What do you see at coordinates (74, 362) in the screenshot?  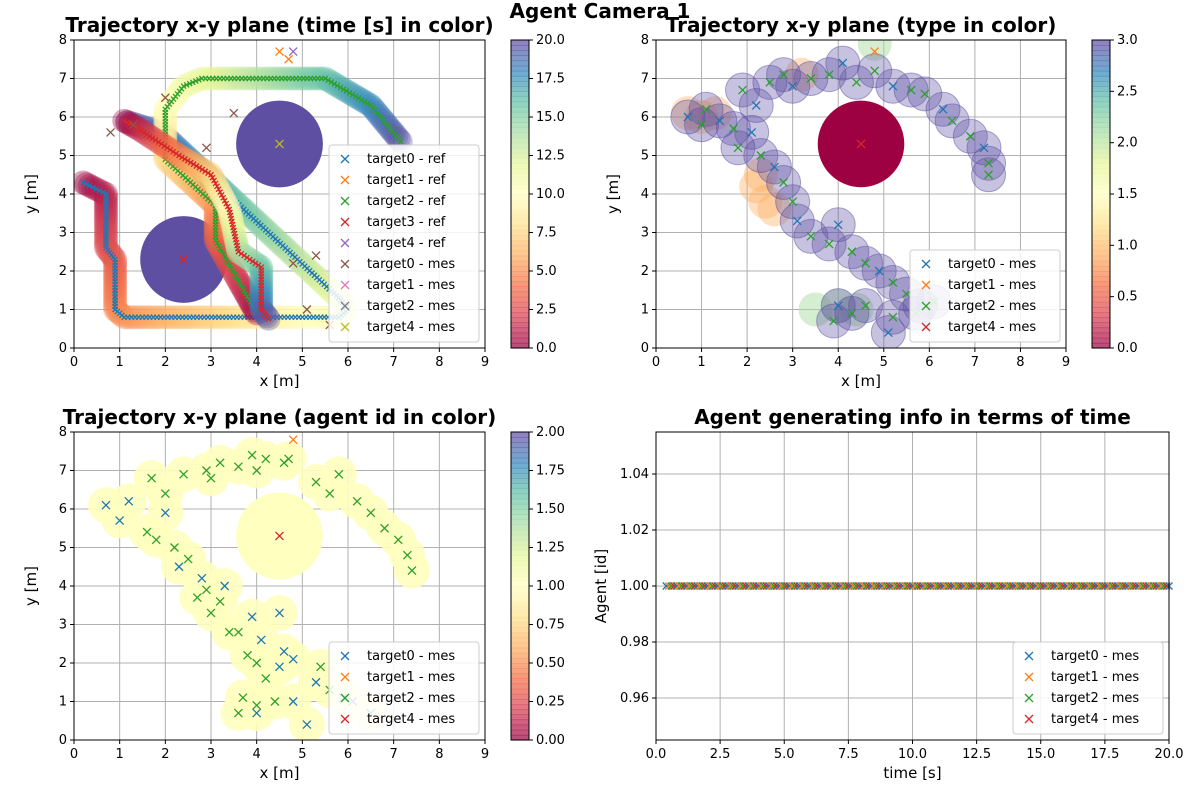 I see `tick-label-x: 0` at bounding box center [74, 362].